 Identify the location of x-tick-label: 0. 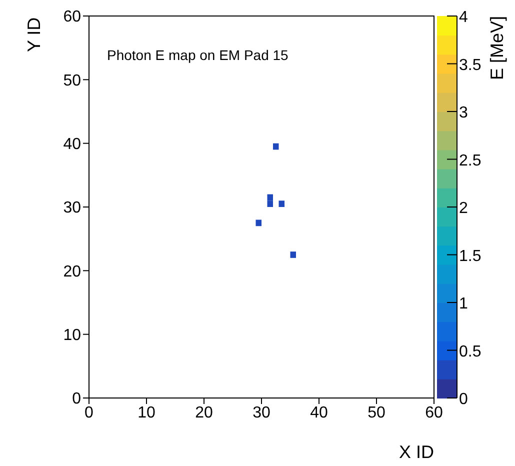
(89, 413).